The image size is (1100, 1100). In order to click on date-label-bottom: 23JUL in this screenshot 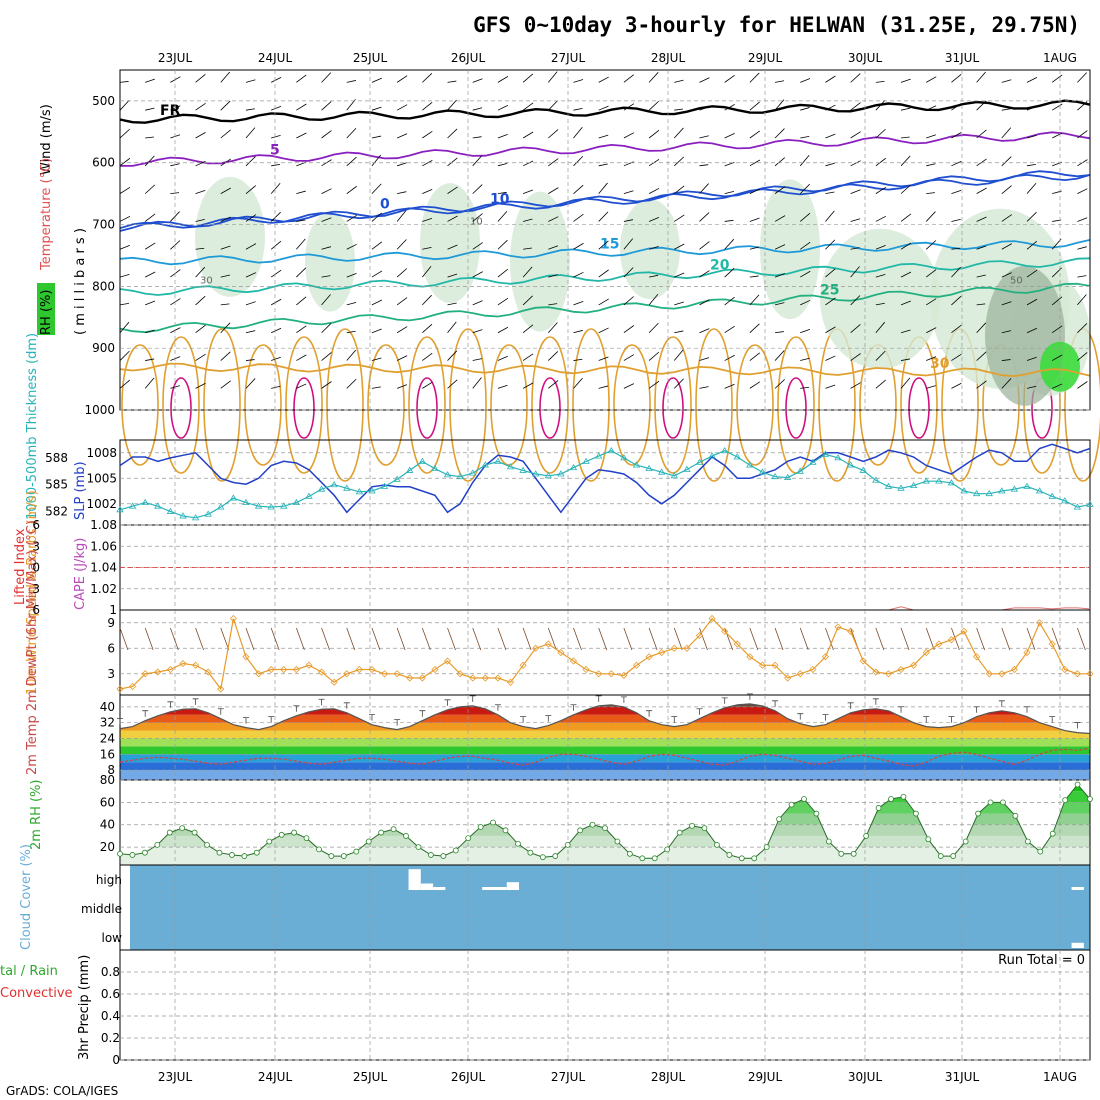, I will do `click(175, 1077)`.